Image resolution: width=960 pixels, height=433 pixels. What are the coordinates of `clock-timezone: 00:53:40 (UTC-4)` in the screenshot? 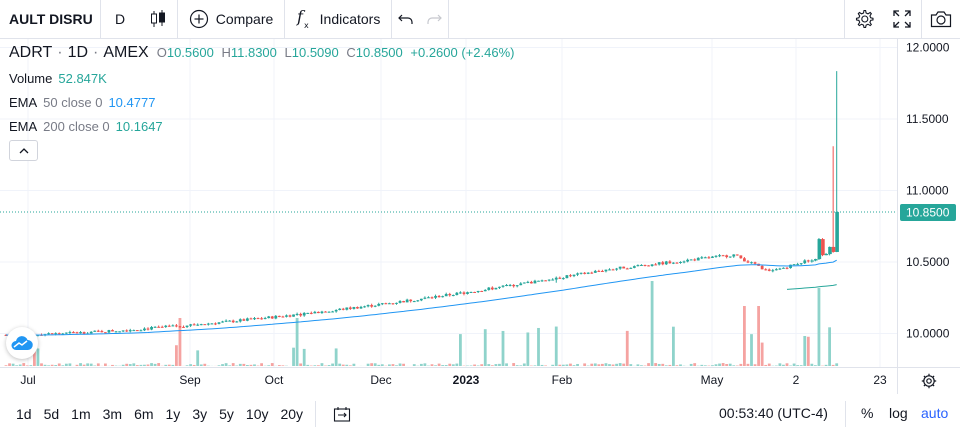 It's located at (773, 413).